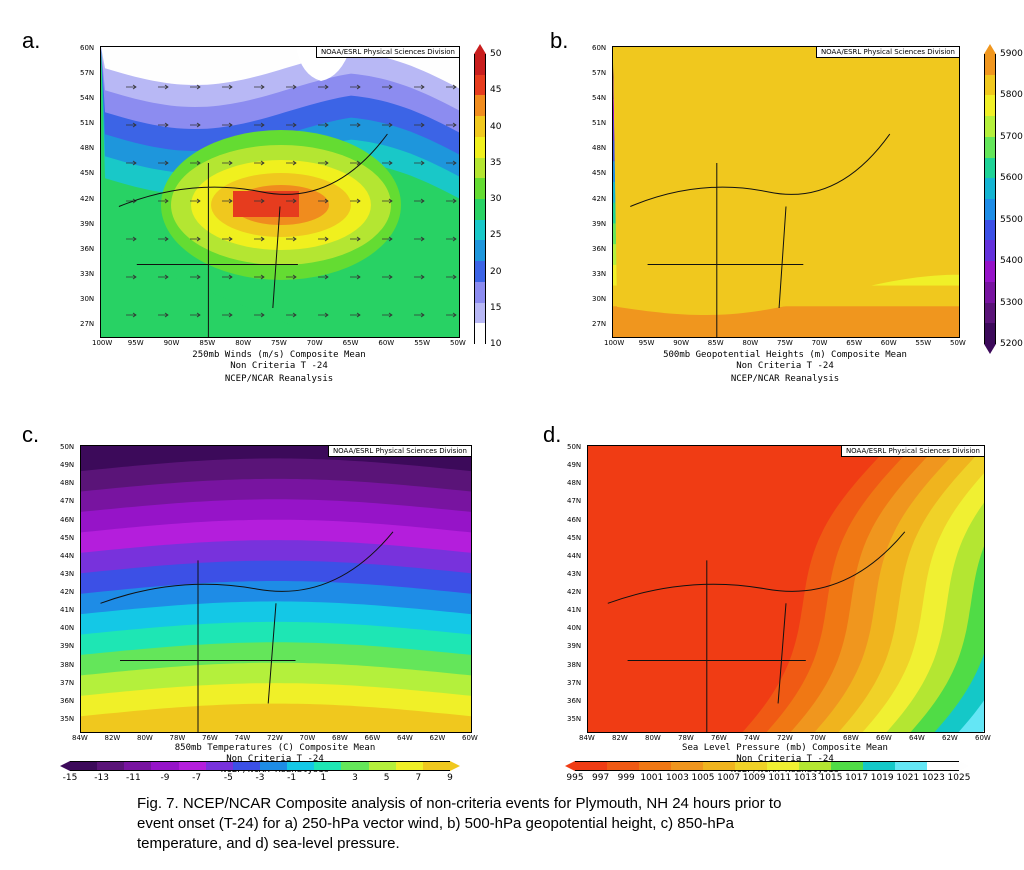  Describe the element at coordinates (552, 434) in the screenshot. I see `panel-d-letter: d.` at that location.